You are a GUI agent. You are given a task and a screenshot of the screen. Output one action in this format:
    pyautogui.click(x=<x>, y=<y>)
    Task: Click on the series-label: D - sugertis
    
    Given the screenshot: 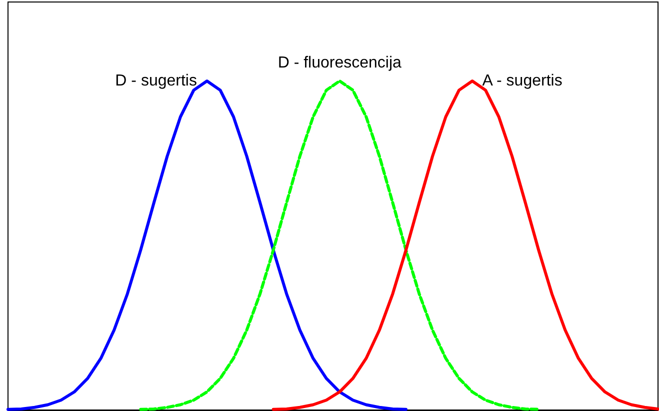 What is the action you would take?
    pyautogui.click(x=156, y=81)
    